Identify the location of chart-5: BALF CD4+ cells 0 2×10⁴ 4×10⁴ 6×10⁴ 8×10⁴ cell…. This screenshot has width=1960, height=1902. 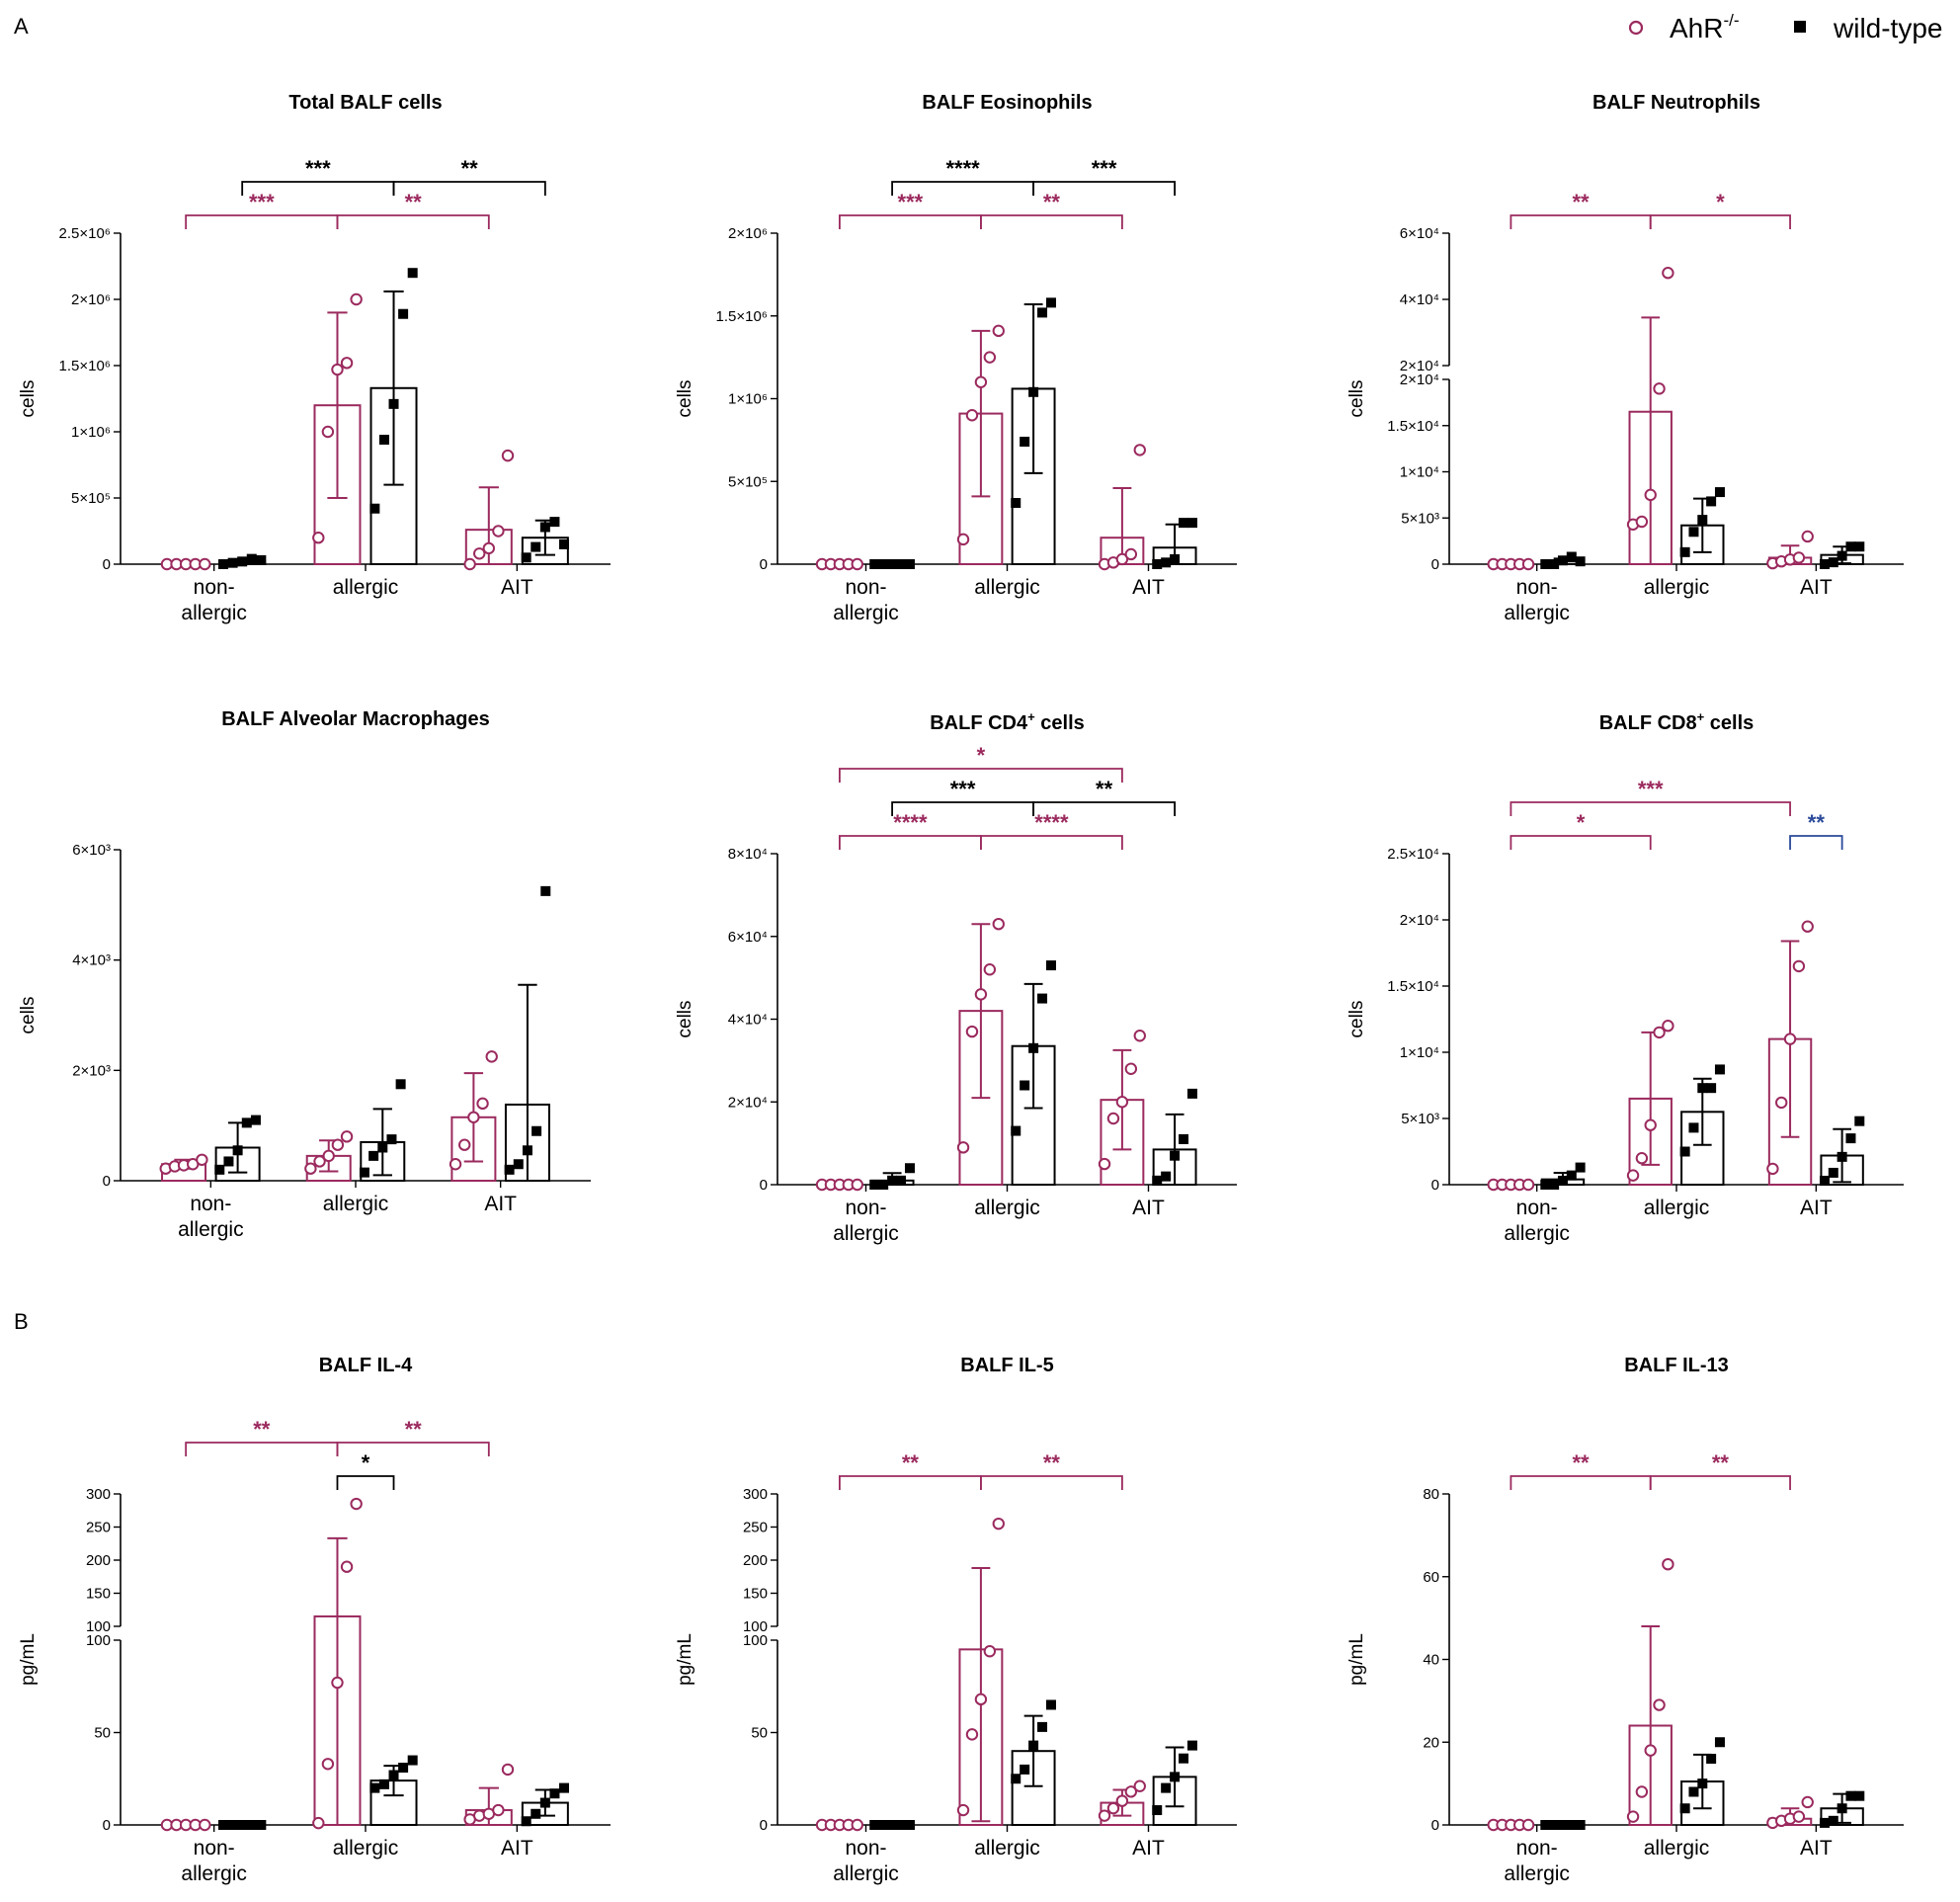
(956, 977).